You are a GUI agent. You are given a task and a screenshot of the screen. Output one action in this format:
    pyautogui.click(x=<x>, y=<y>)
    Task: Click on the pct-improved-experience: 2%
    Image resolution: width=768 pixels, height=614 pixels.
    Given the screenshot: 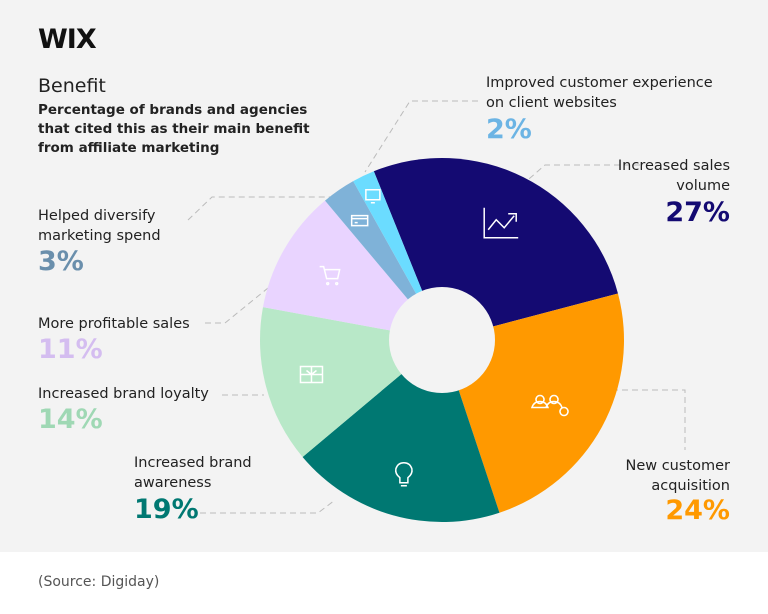 What is the action you would take?
    pyautogui.click(x=509, y=129)
    